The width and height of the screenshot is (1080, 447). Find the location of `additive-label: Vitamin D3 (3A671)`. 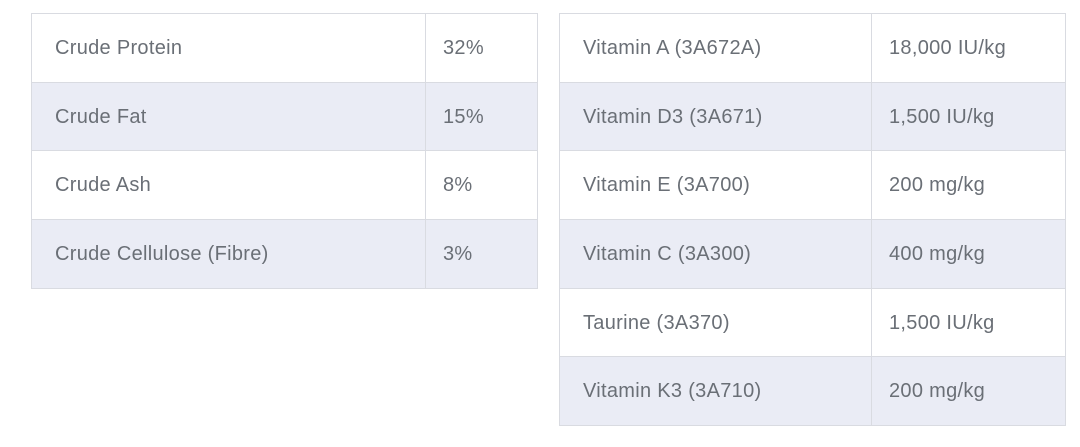

additive-label: Vitamin D3 (3A671) is located at coordinates (715, 116).